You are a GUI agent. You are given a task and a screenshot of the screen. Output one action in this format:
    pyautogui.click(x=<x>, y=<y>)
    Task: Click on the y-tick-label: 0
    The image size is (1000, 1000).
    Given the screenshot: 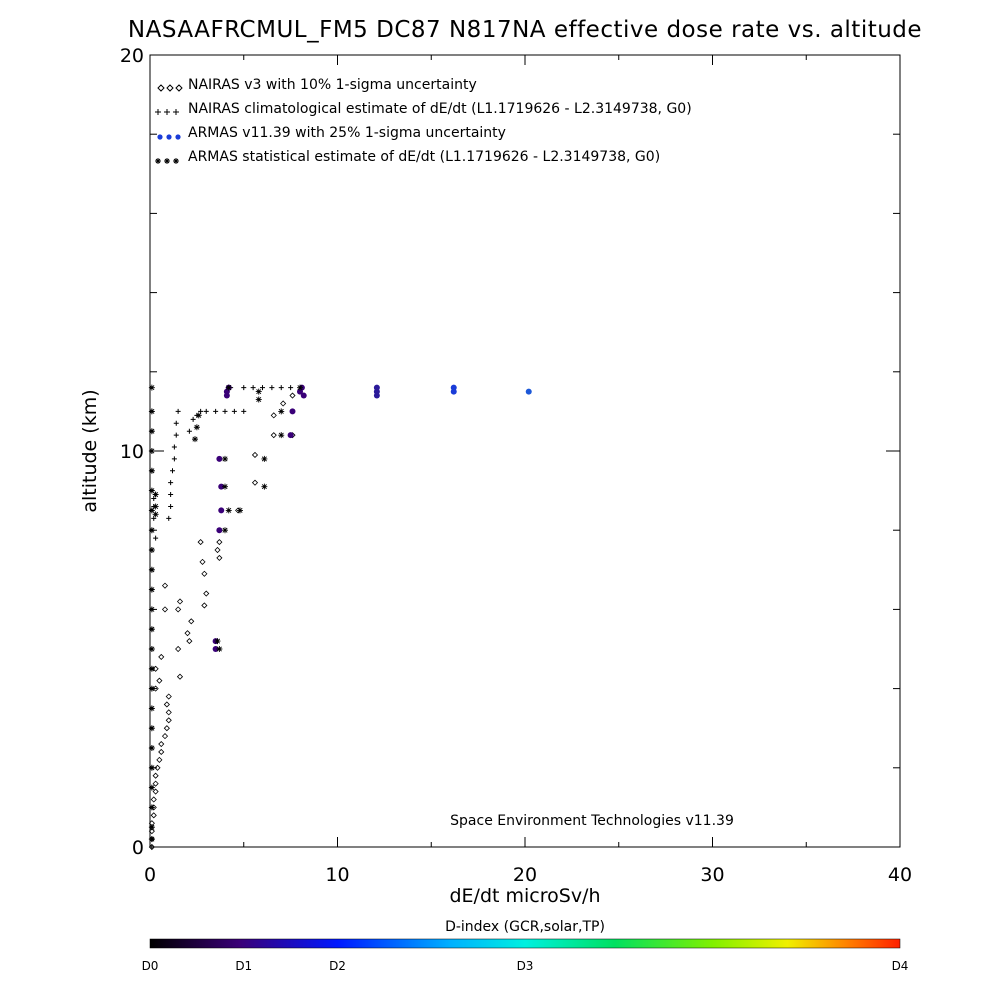 What is the action you would take?
    pyautogui.click(x=138, y=848)
    